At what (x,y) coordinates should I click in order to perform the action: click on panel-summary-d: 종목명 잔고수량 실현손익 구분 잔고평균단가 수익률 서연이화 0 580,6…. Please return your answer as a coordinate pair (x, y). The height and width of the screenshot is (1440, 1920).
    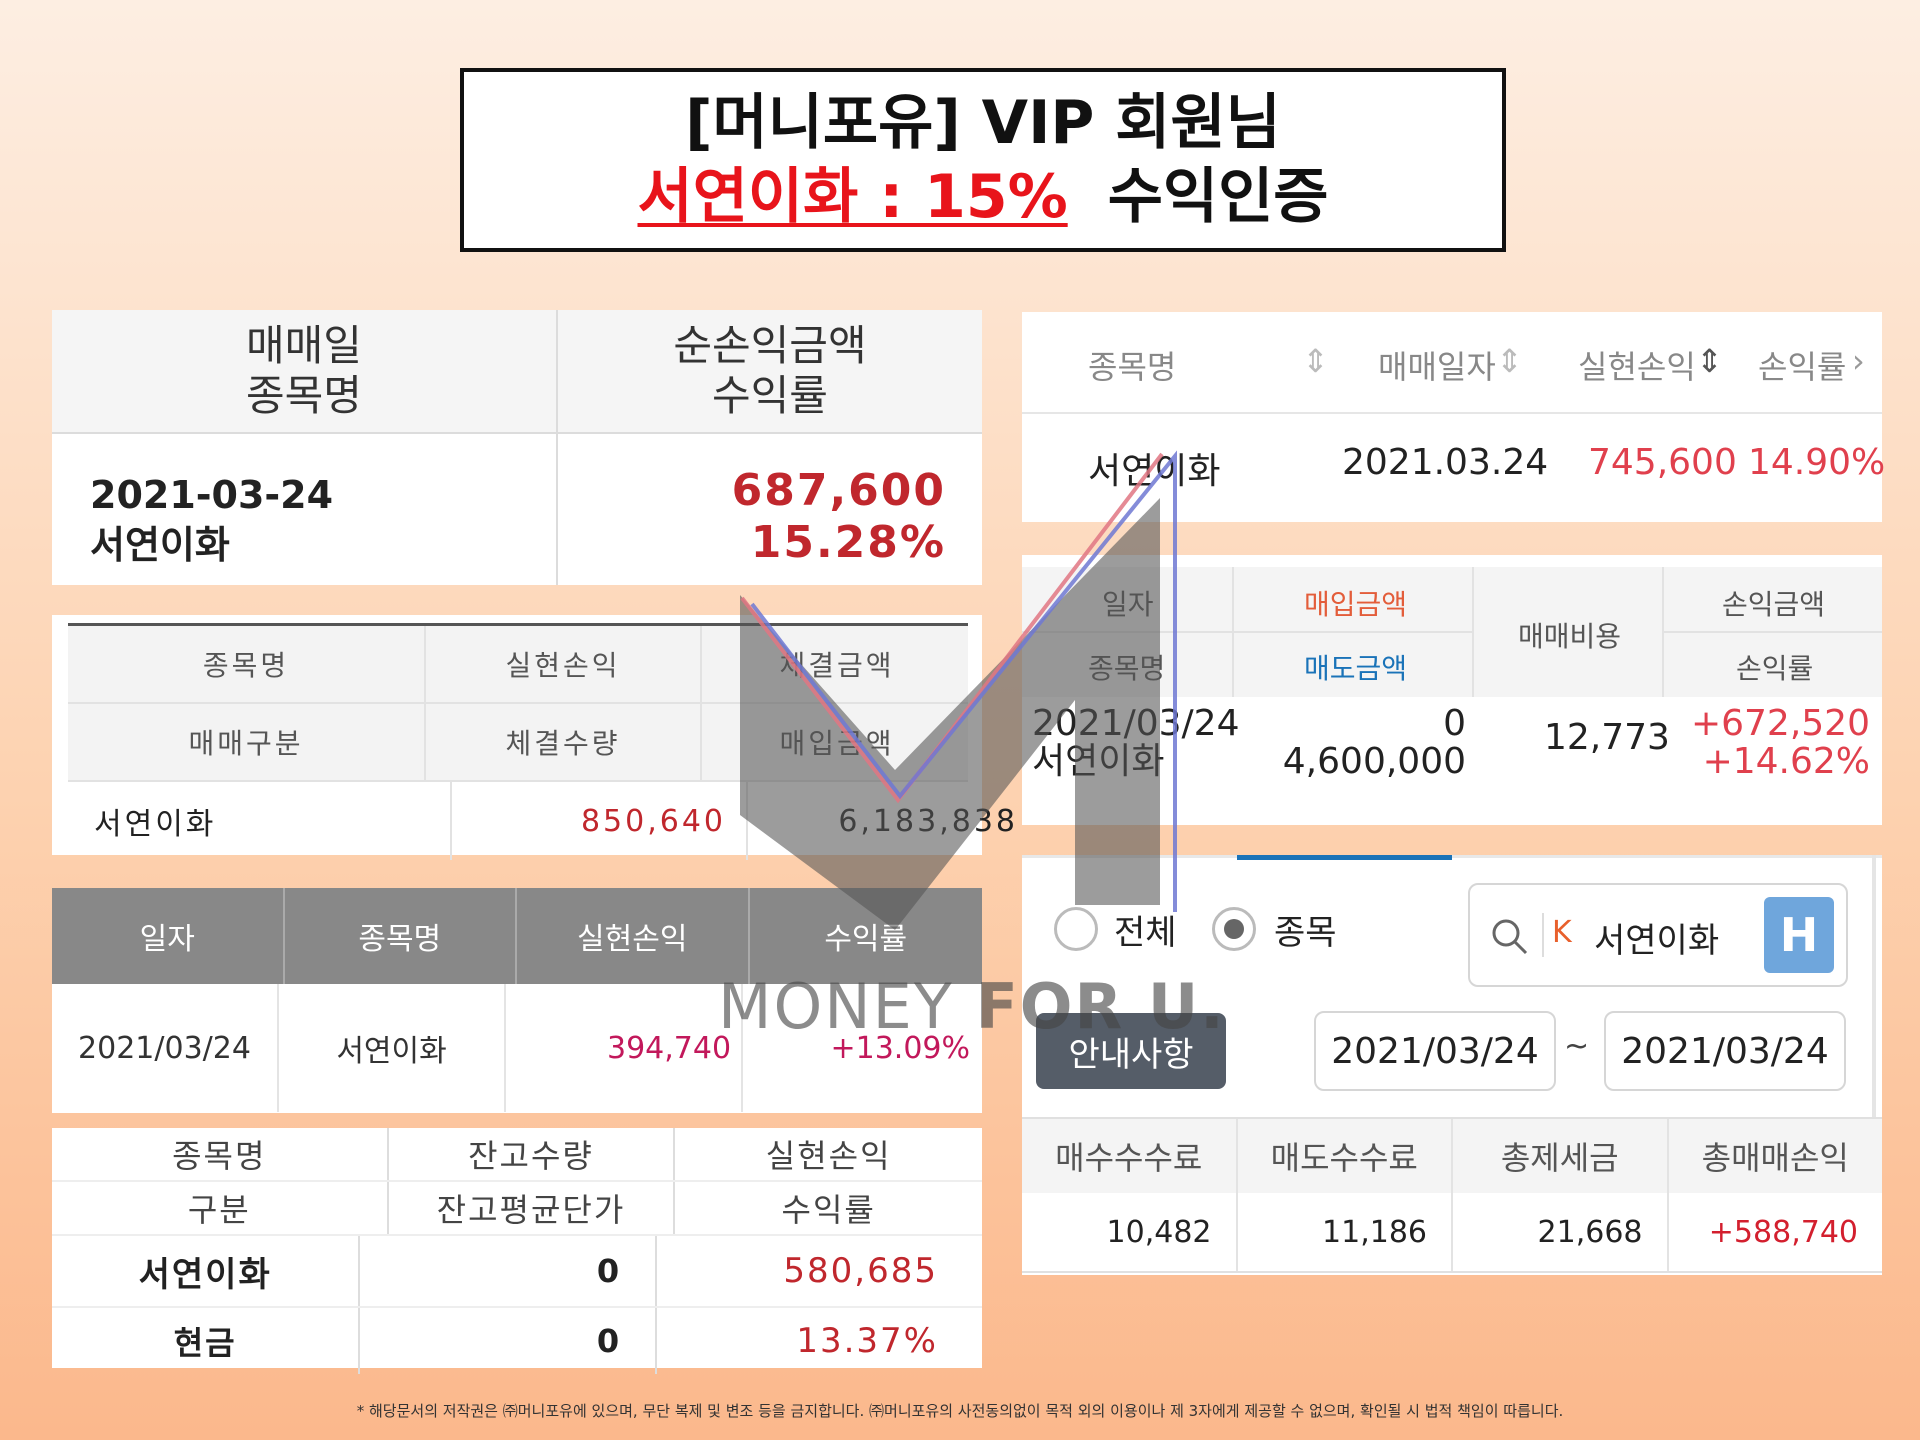
    Looking at the image, I should click on (517, 1251).